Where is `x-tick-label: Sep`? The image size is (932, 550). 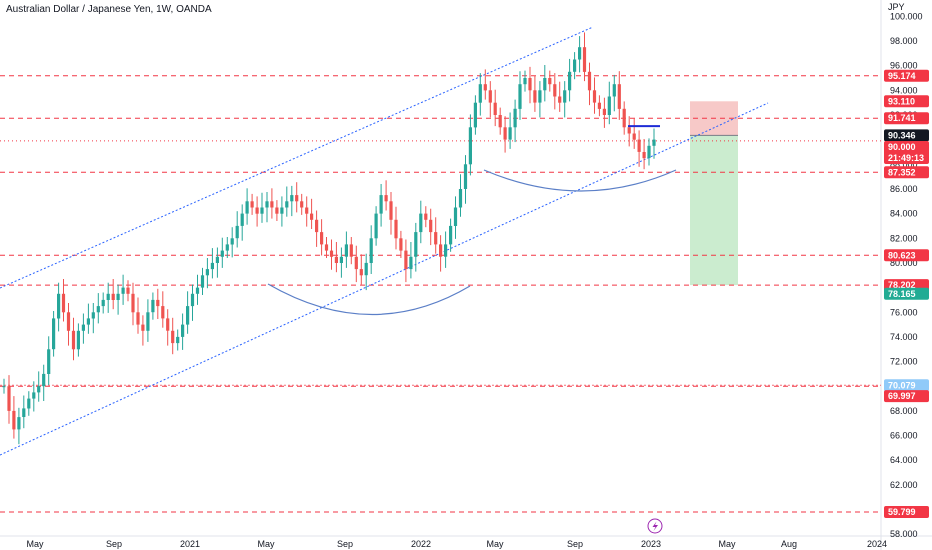
x-tick-label: Sep is located at coordinates (345, 544).